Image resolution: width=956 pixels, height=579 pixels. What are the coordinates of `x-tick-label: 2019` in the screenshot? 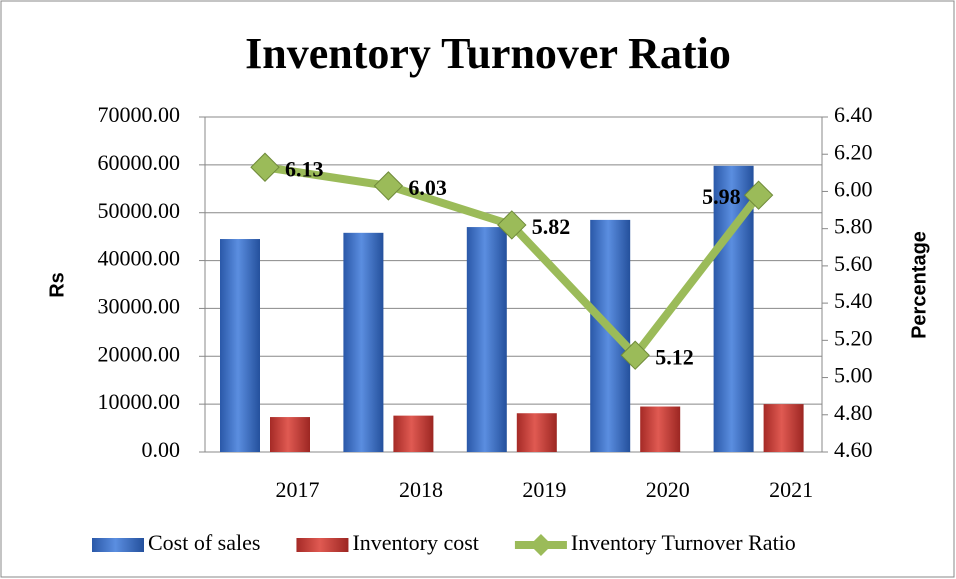 It's located at (544, 489).